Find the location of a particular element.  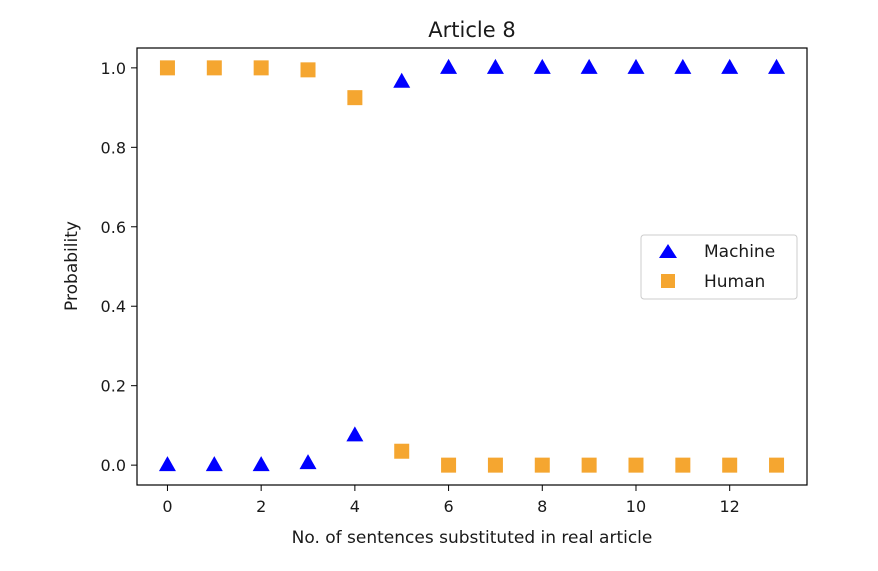

legend-box is located at coordinates (719, 267).